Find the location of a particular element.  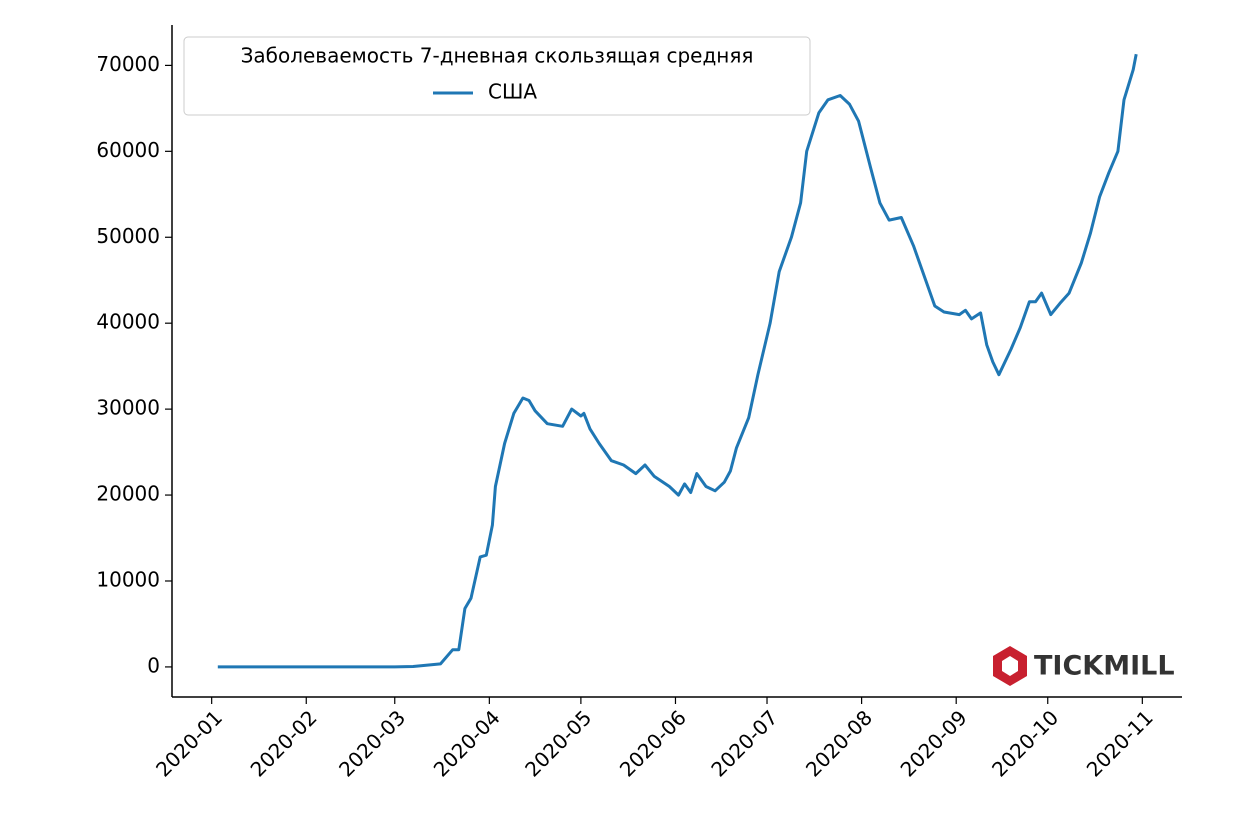

y-tick-label: 40000 is located at coordinates (128, 322).